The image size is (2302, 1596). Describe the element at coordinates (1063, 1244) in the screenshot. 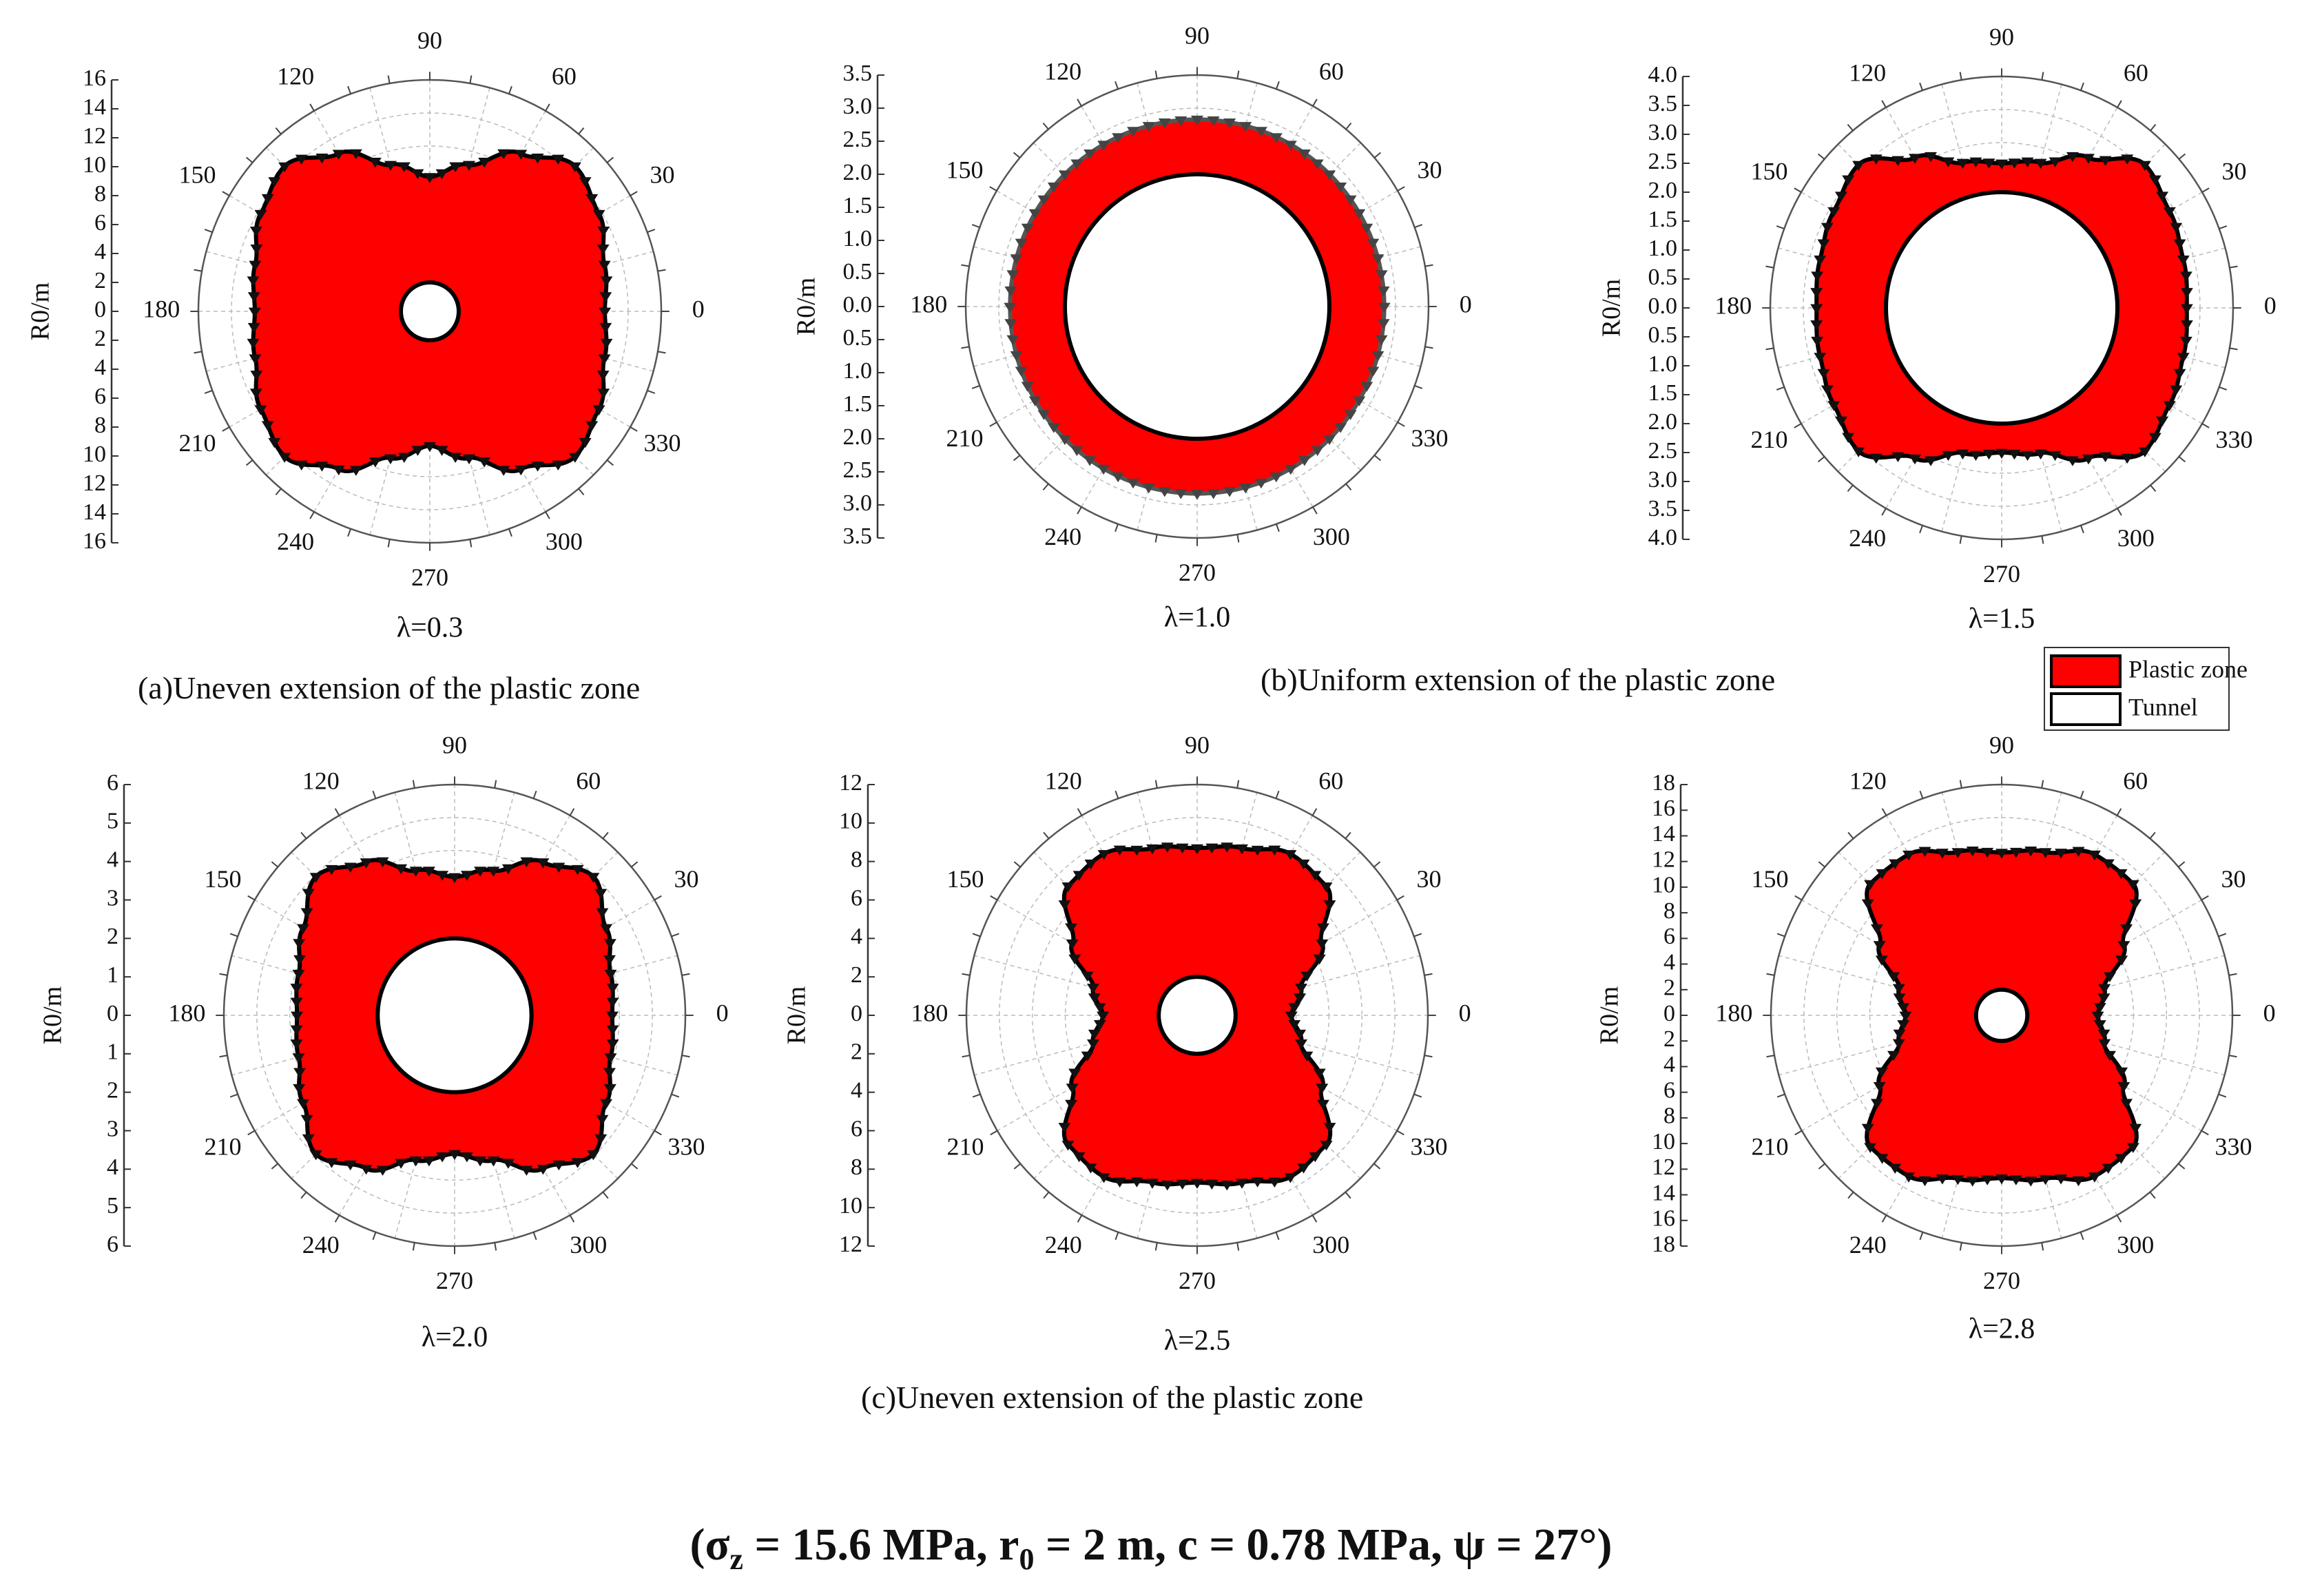

I see `angle-label: 240` at that location.